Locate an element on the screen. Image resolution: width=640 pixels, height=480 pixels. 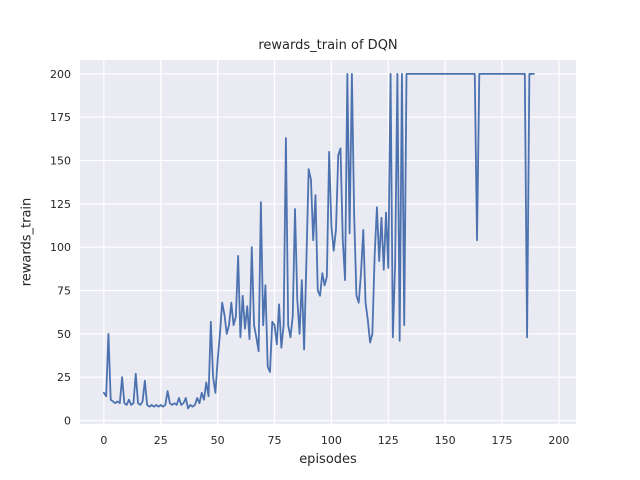
y-tick-label-125: 125 is located at coordinates (60, 204).